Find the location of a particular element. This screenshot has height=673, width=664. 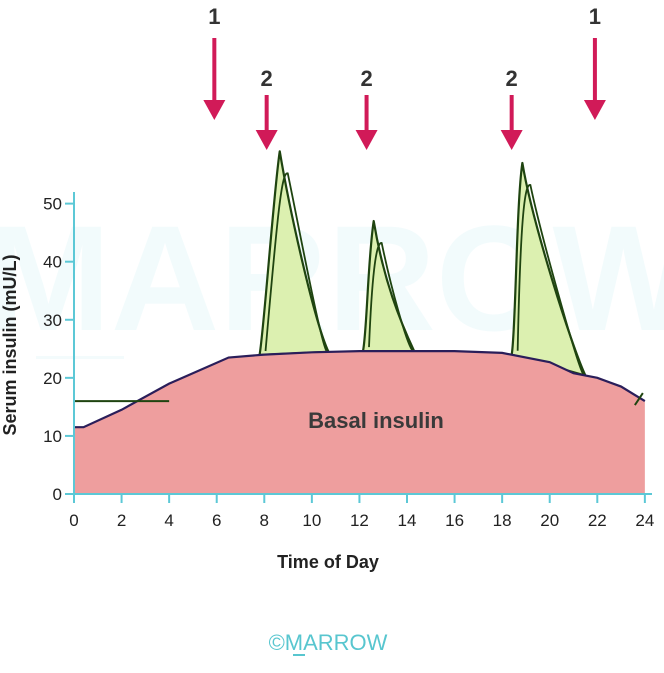

y-tick-label-20: 20 is located at coordinates (52, 378).